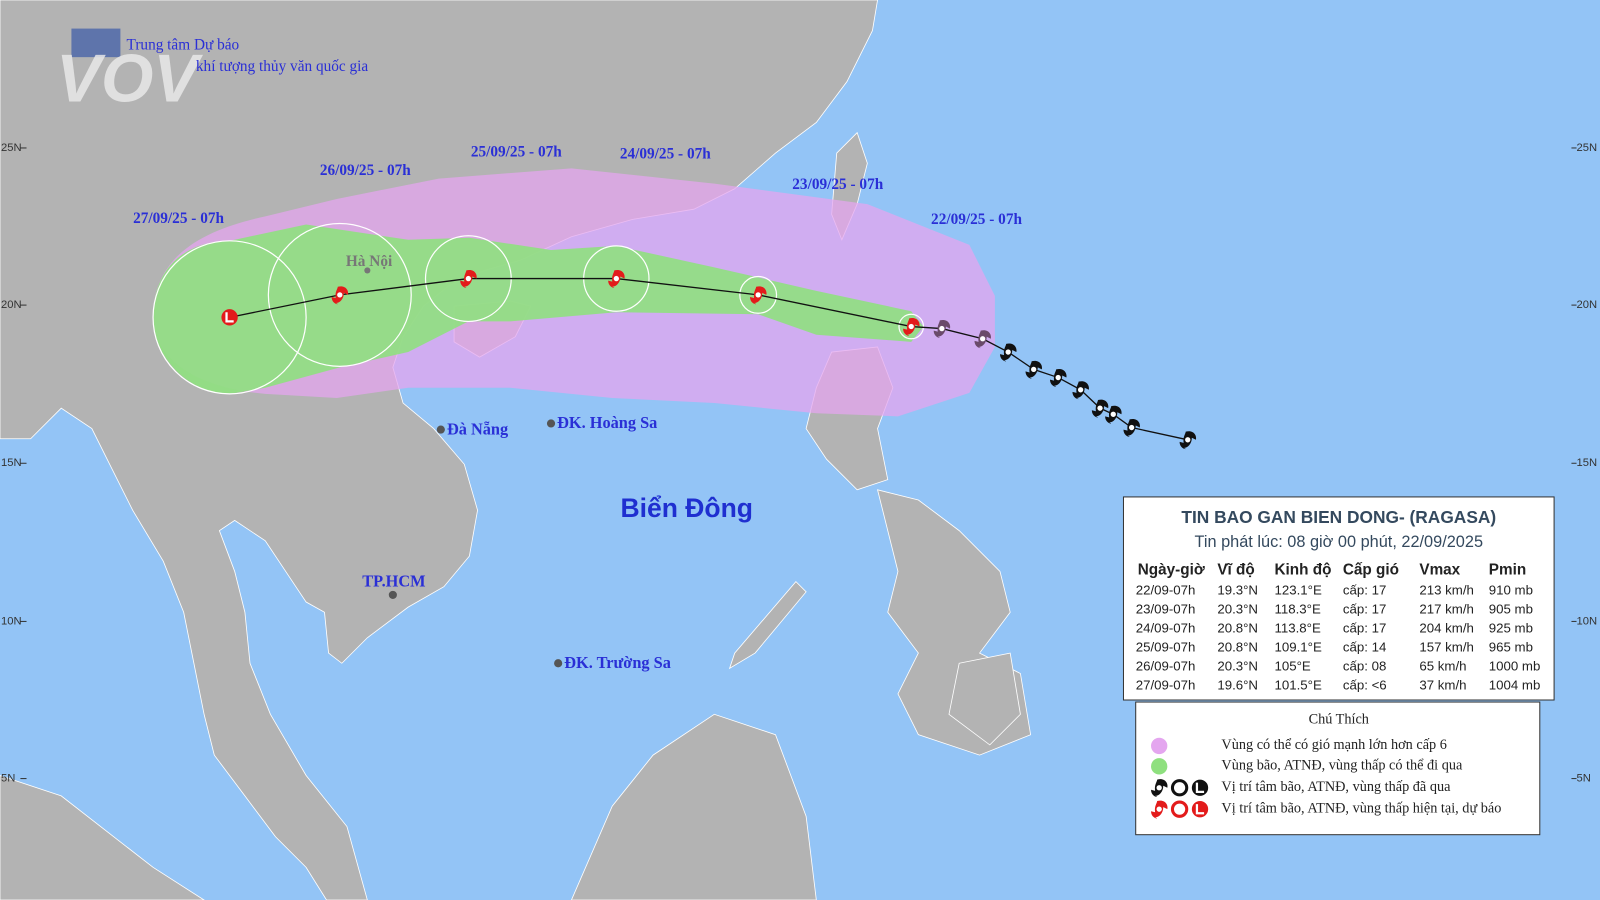  What do you see at coordinates (617, 662) in the screenshot?
I see `place-label: ĐK. Trường Sa` at bounding box center [617, 662].